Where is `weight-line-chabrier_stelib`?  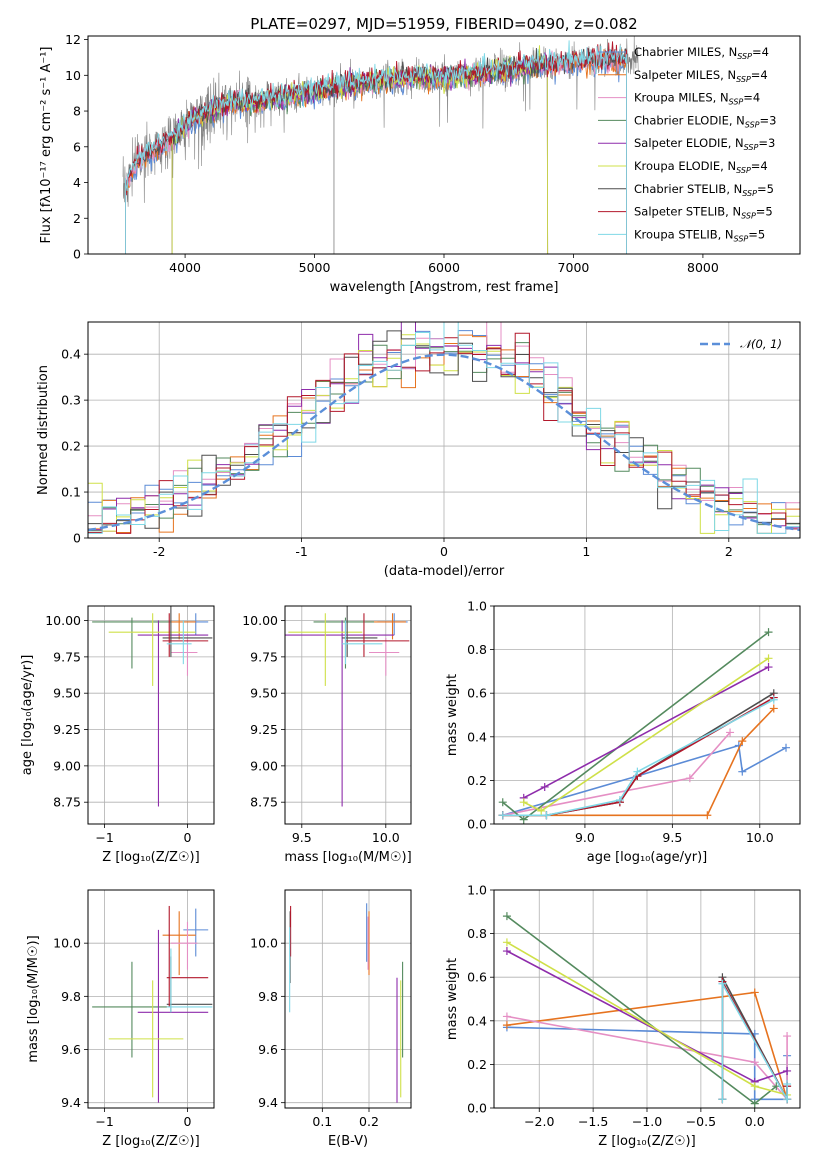 weight-line-chabrier_stelib is located at coordinates (638, 754).